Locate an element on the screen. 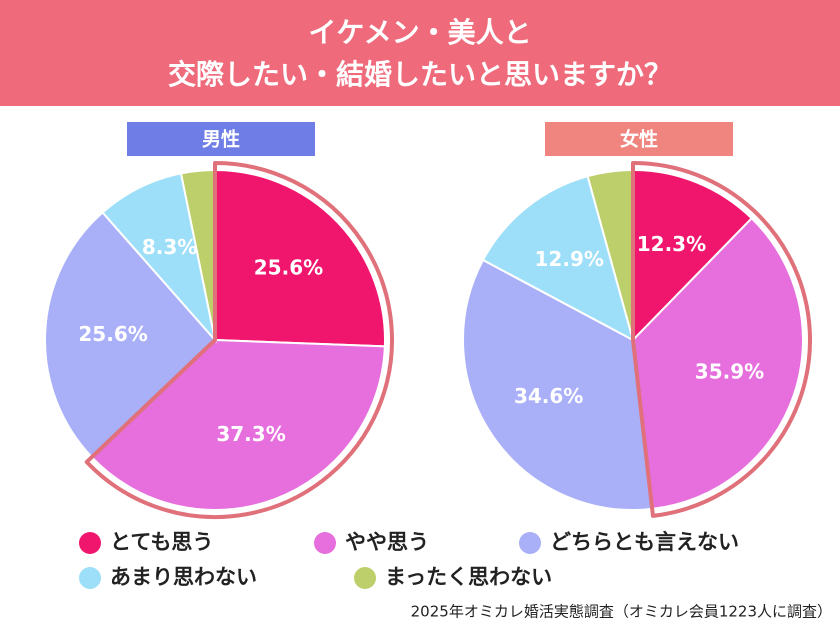 The width and height of the screenshot is (840, 630). slice-label: 34.6% is located at coordinates (548, 396).